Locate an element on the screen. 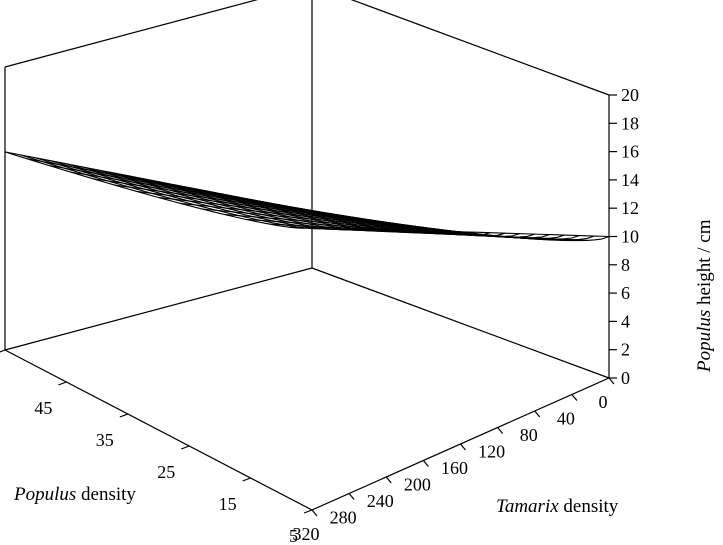  height-axis-title: Populus height / cm is located at coordinates (704, 296).